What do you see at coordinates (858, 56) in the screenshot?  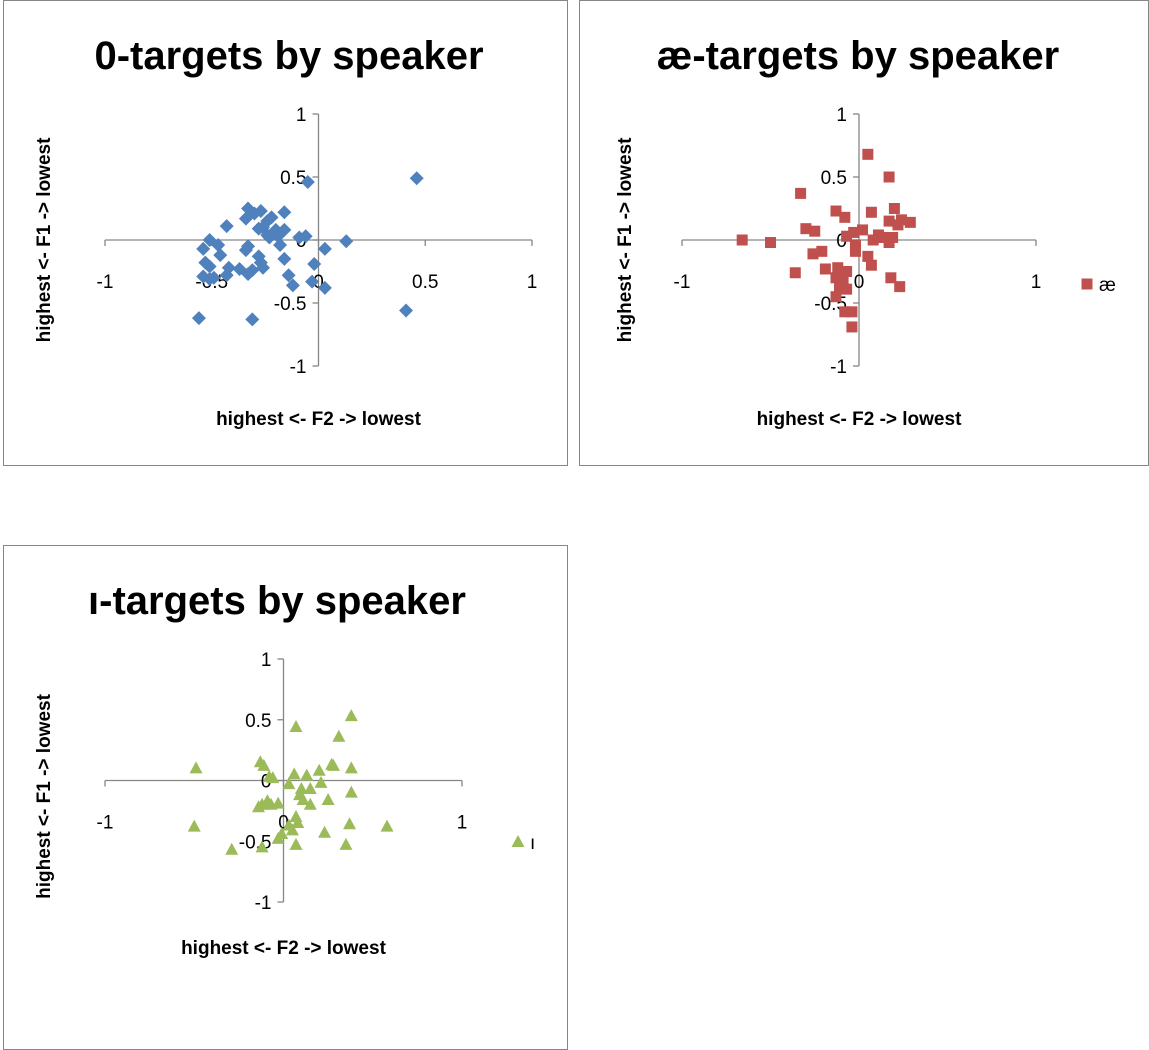 I see `chart-title: æ-targets by speaker` at bounding box center [858, 56].